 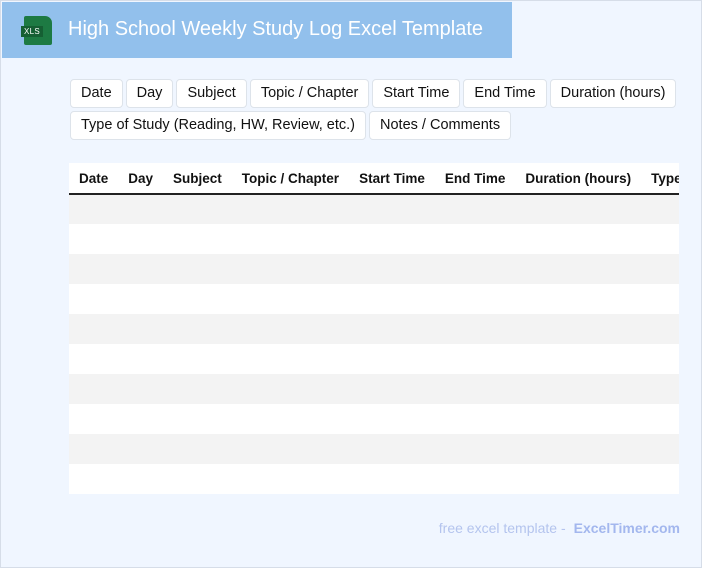 What do you see at coordinates (149, 93) in the screenshot?
I see `column-chip: Day` at bounding box center [149, 93].